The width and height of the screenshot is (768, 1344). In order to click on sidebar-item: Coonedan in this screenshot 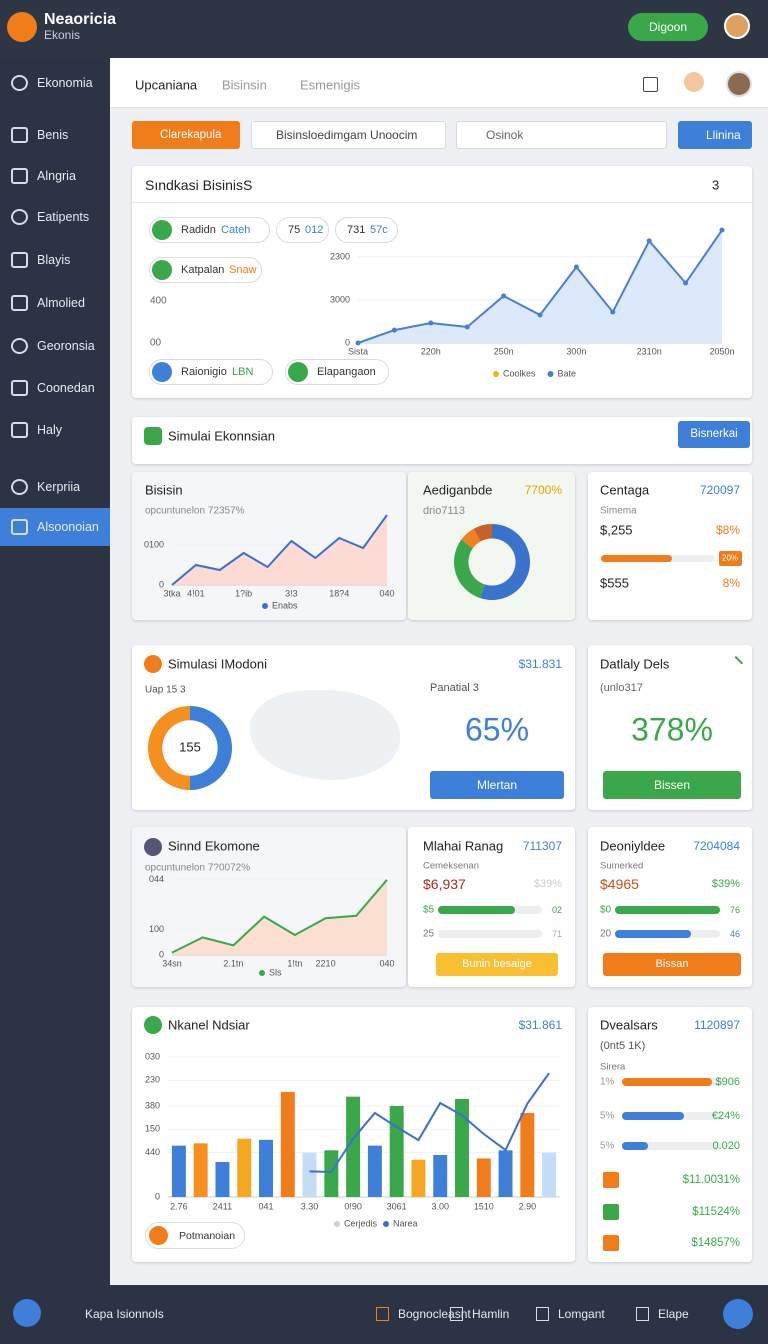, I will do `click(66, 388)`.